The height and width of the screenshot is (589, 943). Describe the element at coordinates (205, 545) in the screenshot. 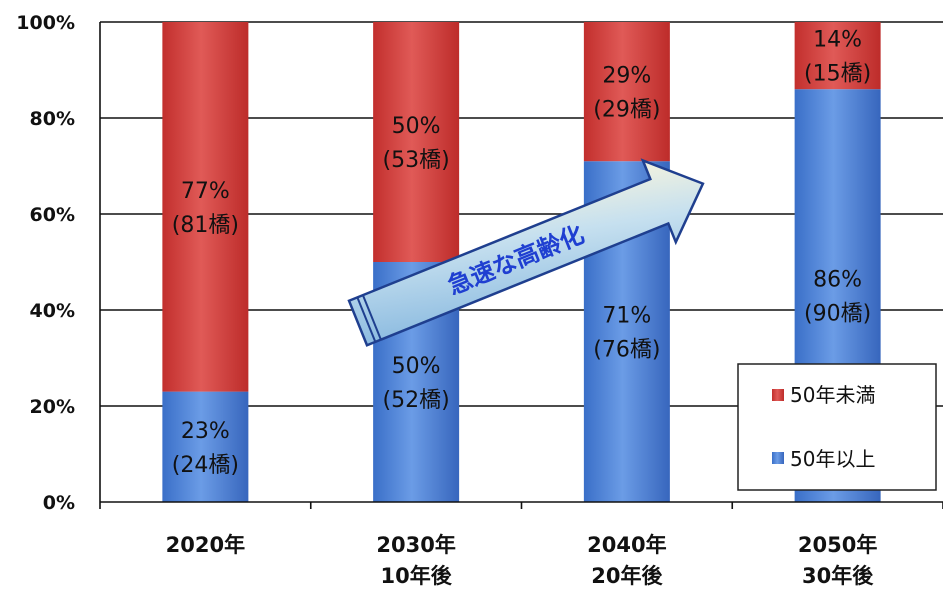

I see `x-category-label: 2020年` at that location.